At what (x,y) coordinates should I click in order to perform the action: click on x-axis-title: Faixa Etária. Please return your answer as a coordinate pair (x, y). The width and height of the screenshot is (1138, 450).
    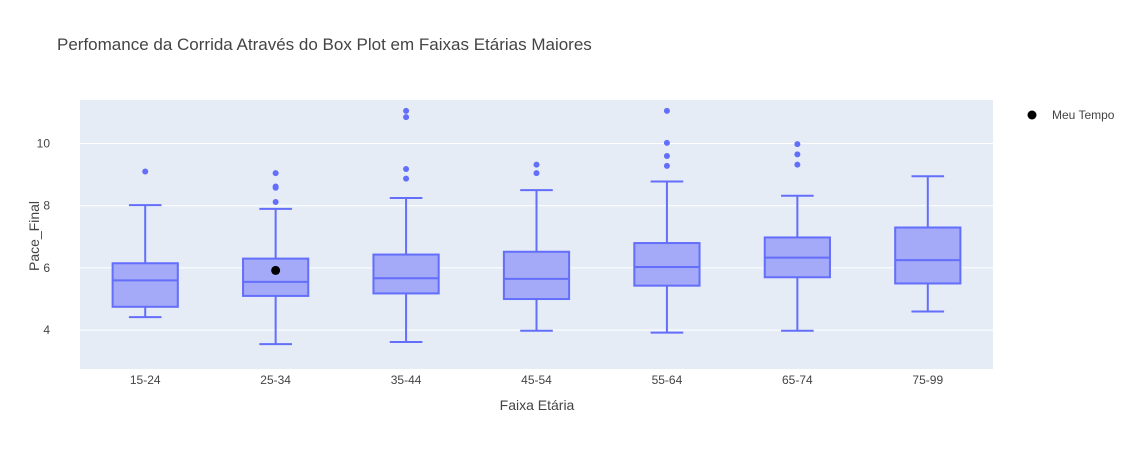
    Looking at the image, I should click on (537, 405).